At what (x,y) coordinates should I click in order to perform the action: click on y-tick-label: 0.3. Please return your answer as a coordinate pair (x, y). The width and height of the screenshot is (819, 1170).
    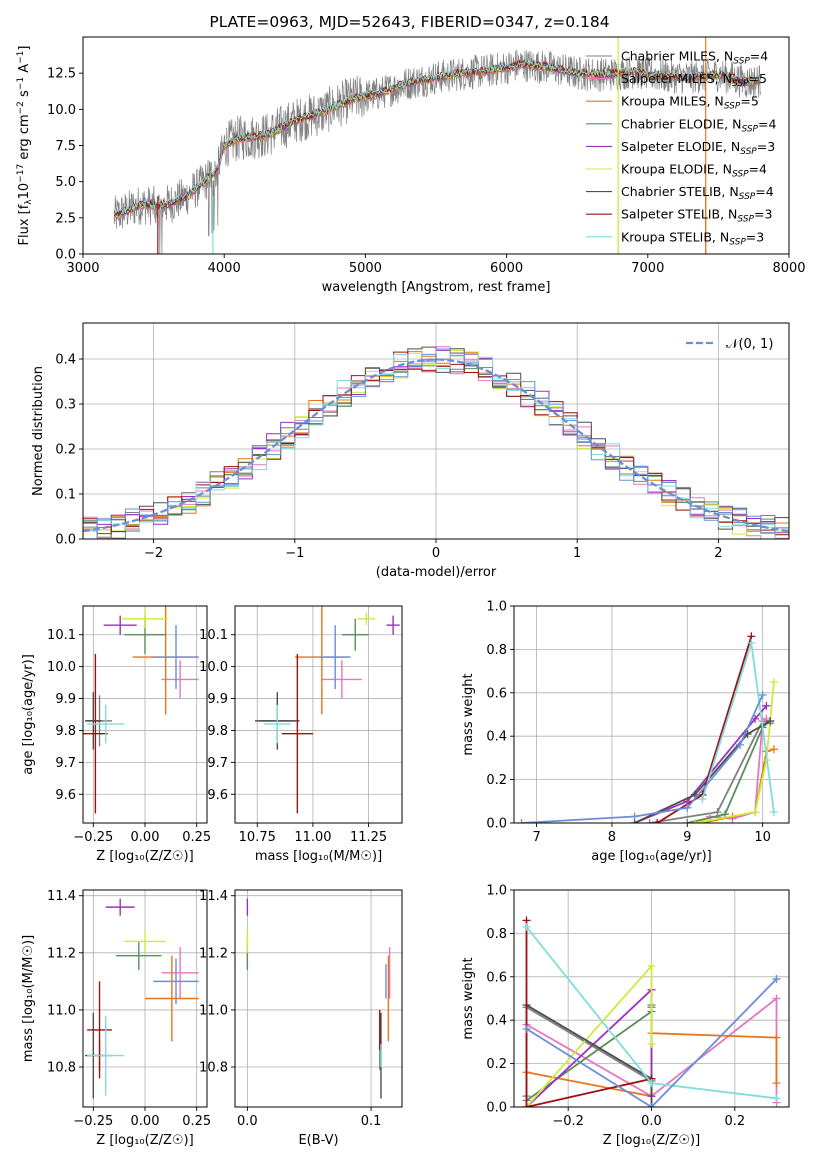
    Looking at the image, I should click on (65, 405).